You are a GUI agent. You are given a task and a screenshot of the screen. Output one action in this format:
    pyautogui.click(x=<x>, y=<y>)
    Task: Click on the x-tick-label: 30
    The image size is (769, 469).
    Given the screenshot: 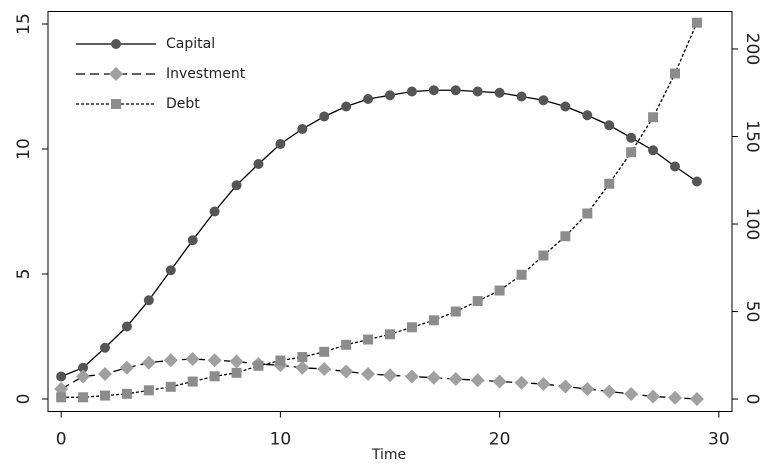 What is the action you would take?
    pyautogui.click(x=719, y=440)
    